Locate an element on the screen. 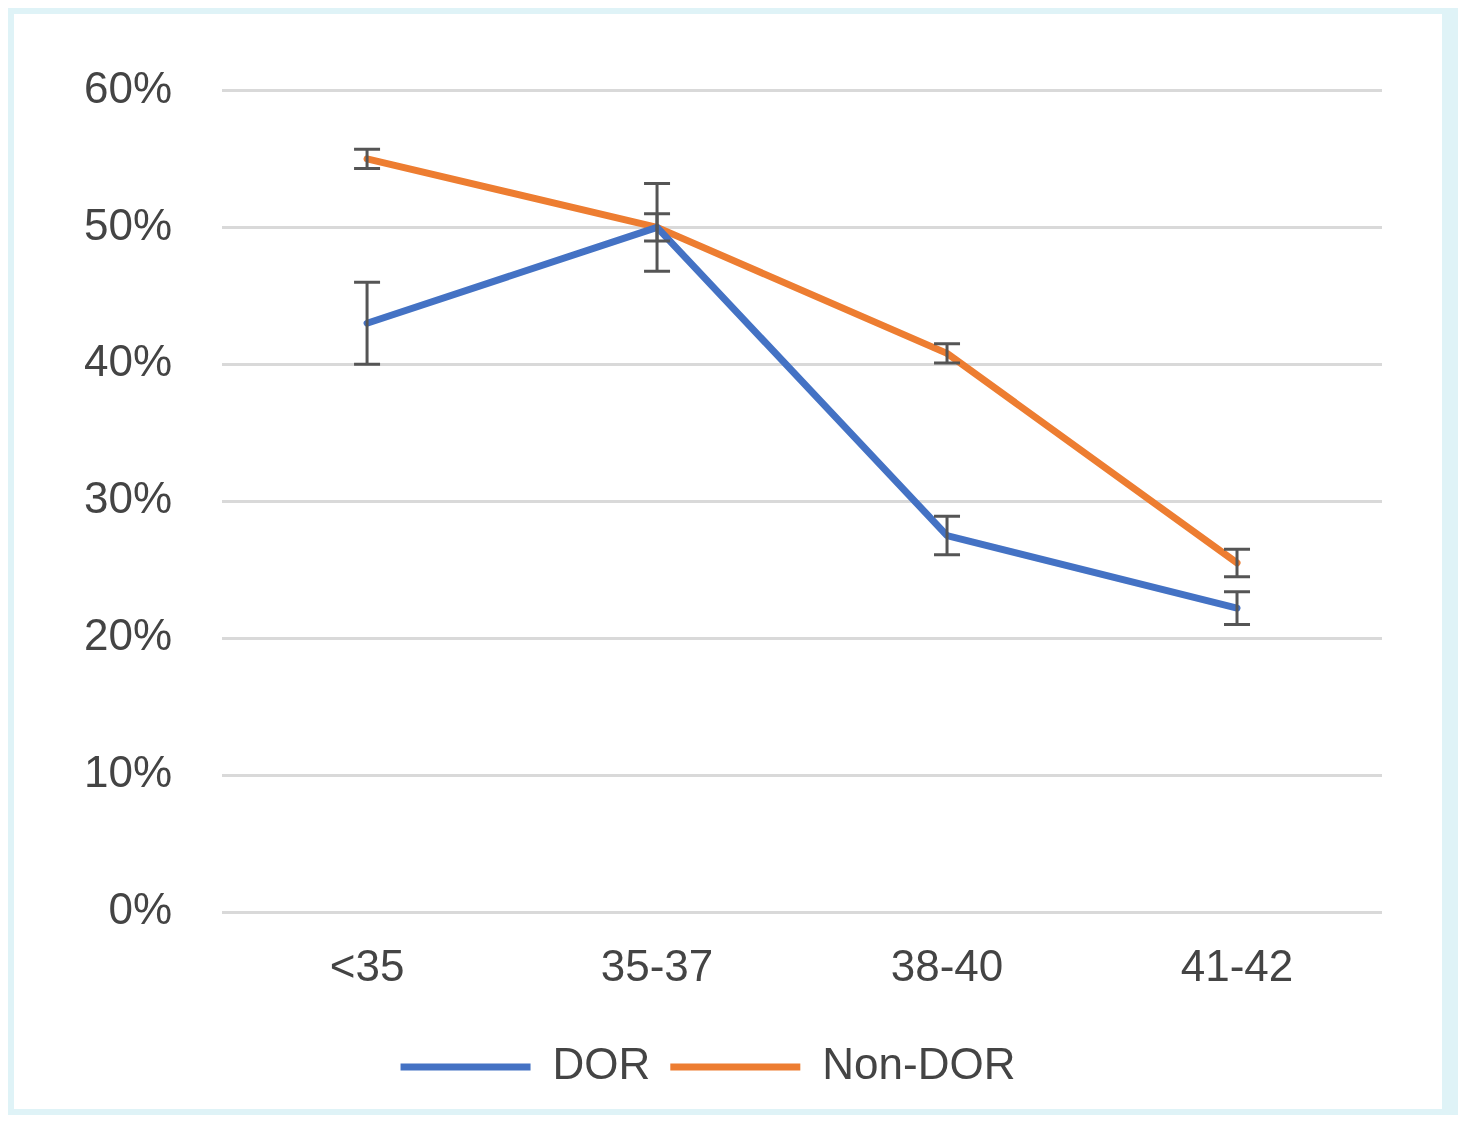 The height and width of the screenshot is (1123, 1458). x-tick-label: <35 is located at coordinates (367, 965).